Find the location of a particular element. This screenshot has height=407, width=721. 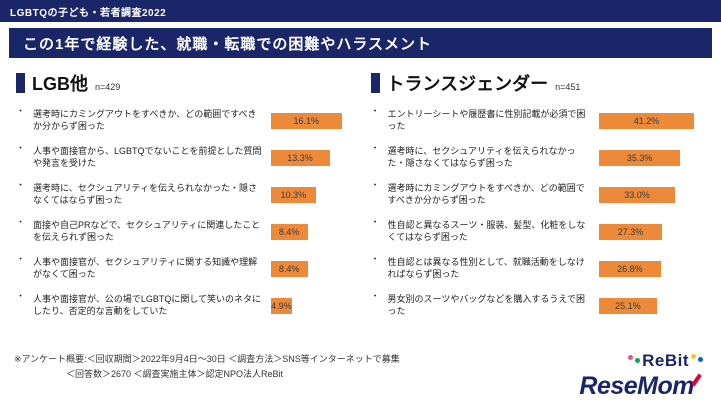

survey-item-row: ・ 人事や面接官が、セクシュアリティに関する知識や理解がなくて困った 8.4% is located at coordinates (183, 269).